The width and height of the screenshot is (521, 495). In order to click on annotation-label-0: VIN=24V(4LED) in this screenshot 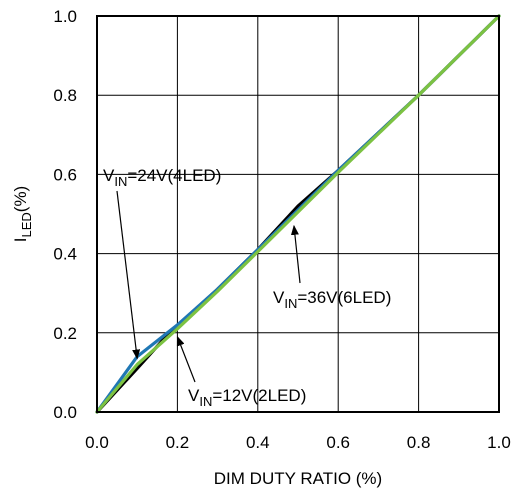, I will do `click(162, 177)`.